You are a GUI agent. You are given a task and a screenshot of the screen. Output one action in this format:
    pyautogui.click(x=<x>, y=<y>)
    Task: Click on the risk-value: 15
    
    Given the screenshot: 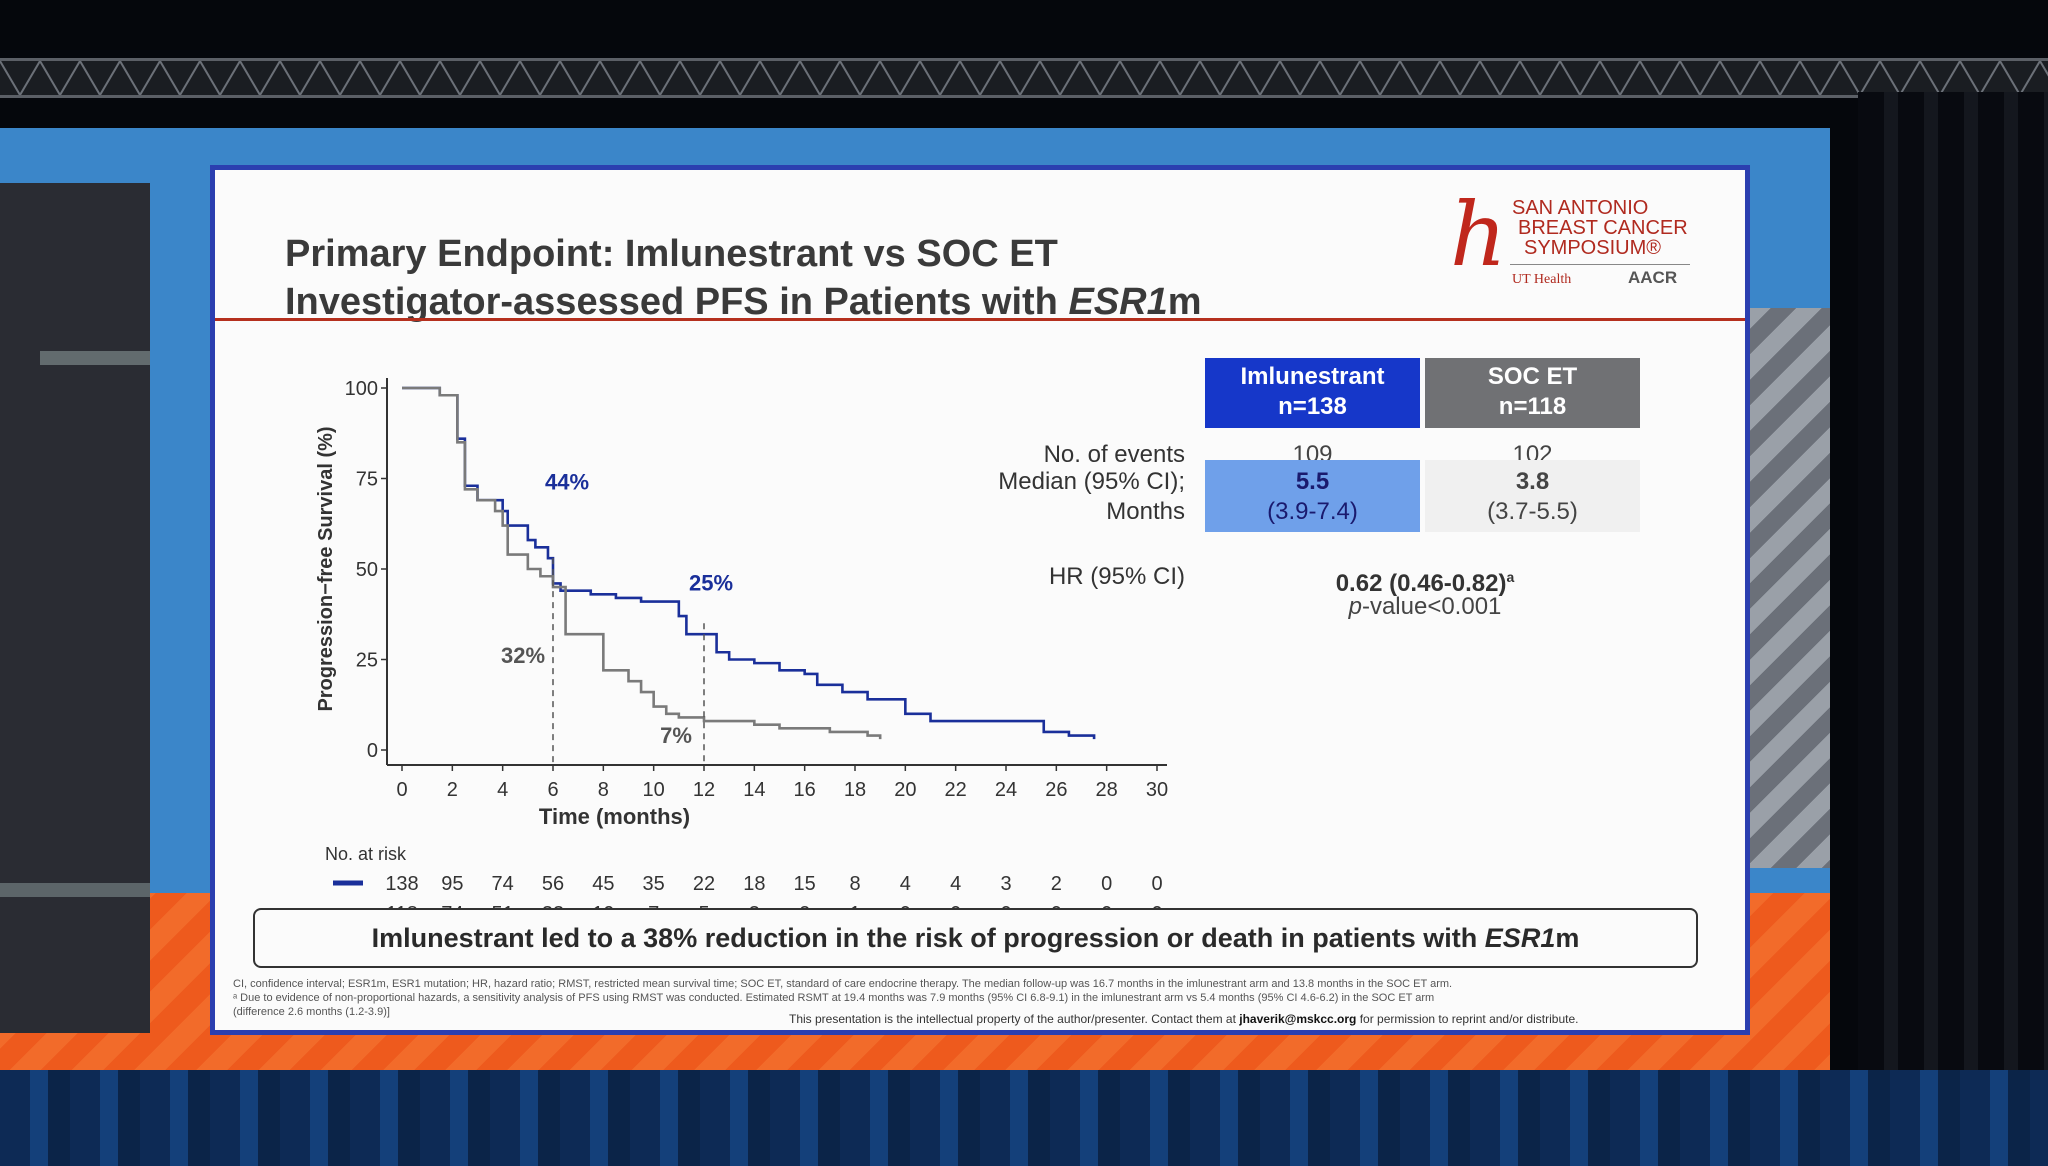 What is the action you would take?
    pyautogui.click(x=805, y=884)
    